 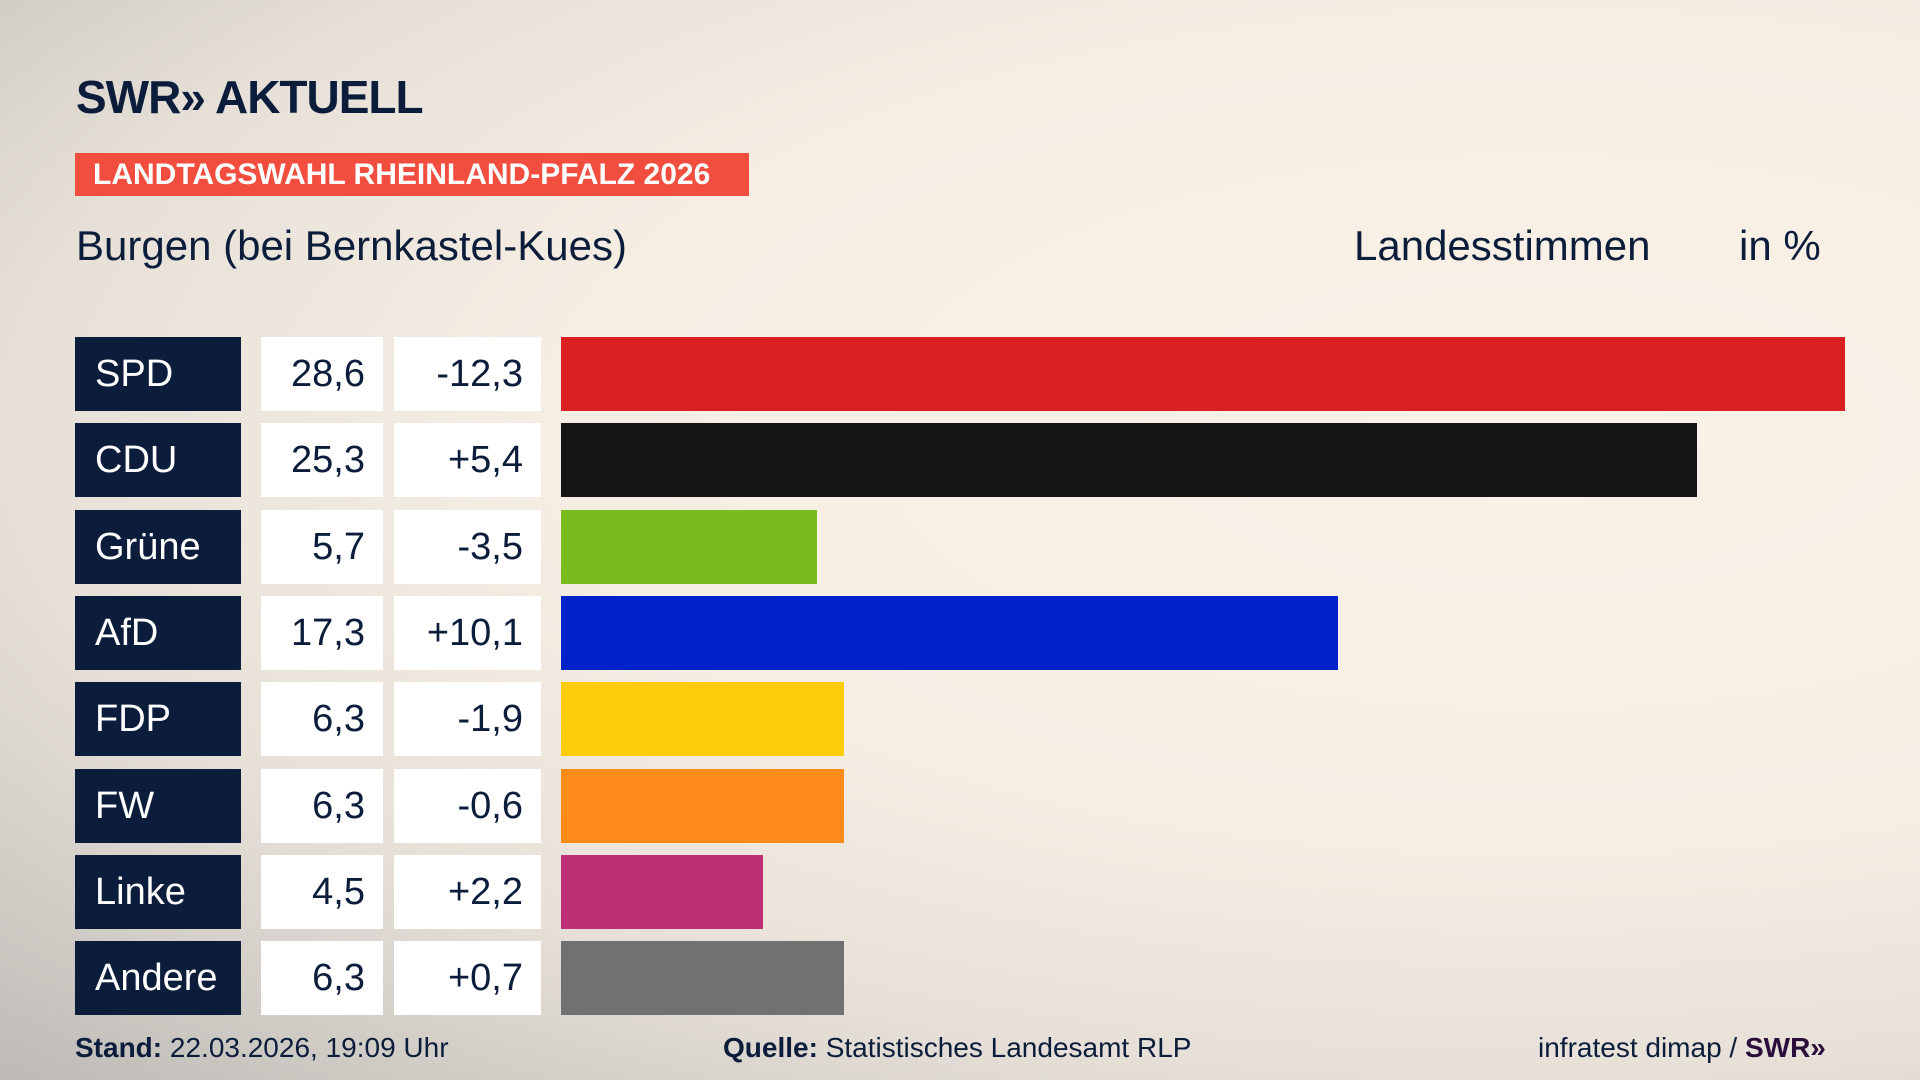 I want to click on change-label: +0,7, so click(x=467, y=978).